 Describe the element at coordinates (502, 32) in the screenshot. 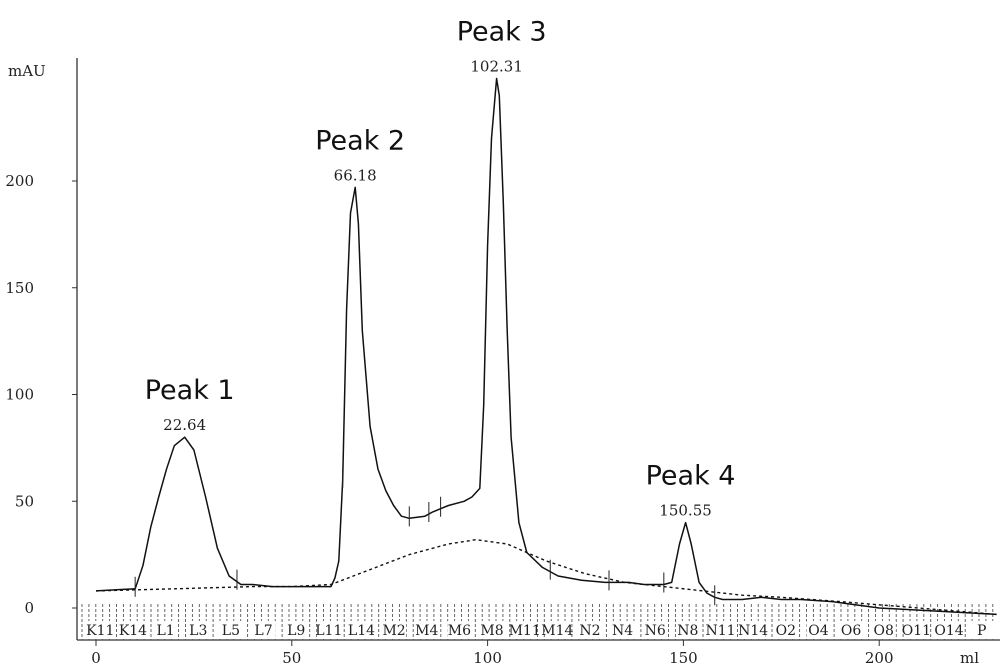

I see `peak-title: Peak 3` at that location.